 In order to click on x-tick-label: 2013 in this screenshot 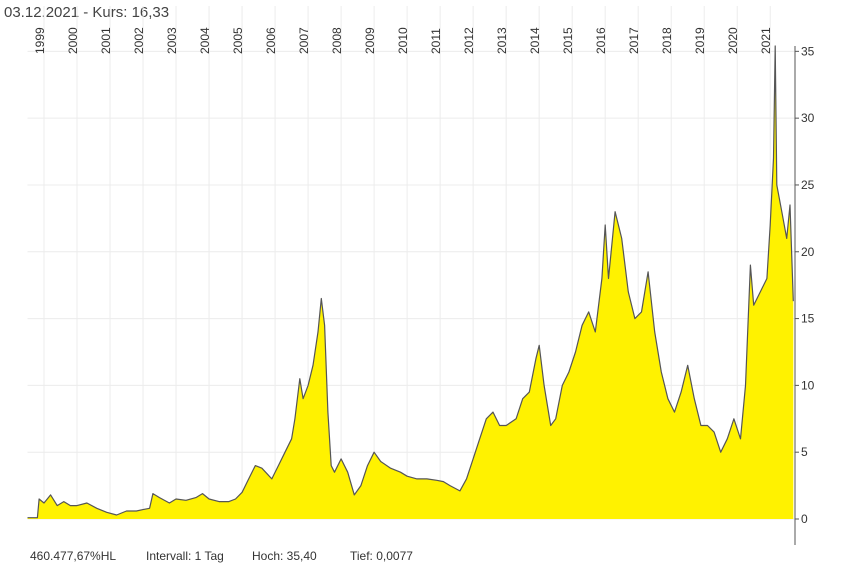, I will do `click(502, 40)`.